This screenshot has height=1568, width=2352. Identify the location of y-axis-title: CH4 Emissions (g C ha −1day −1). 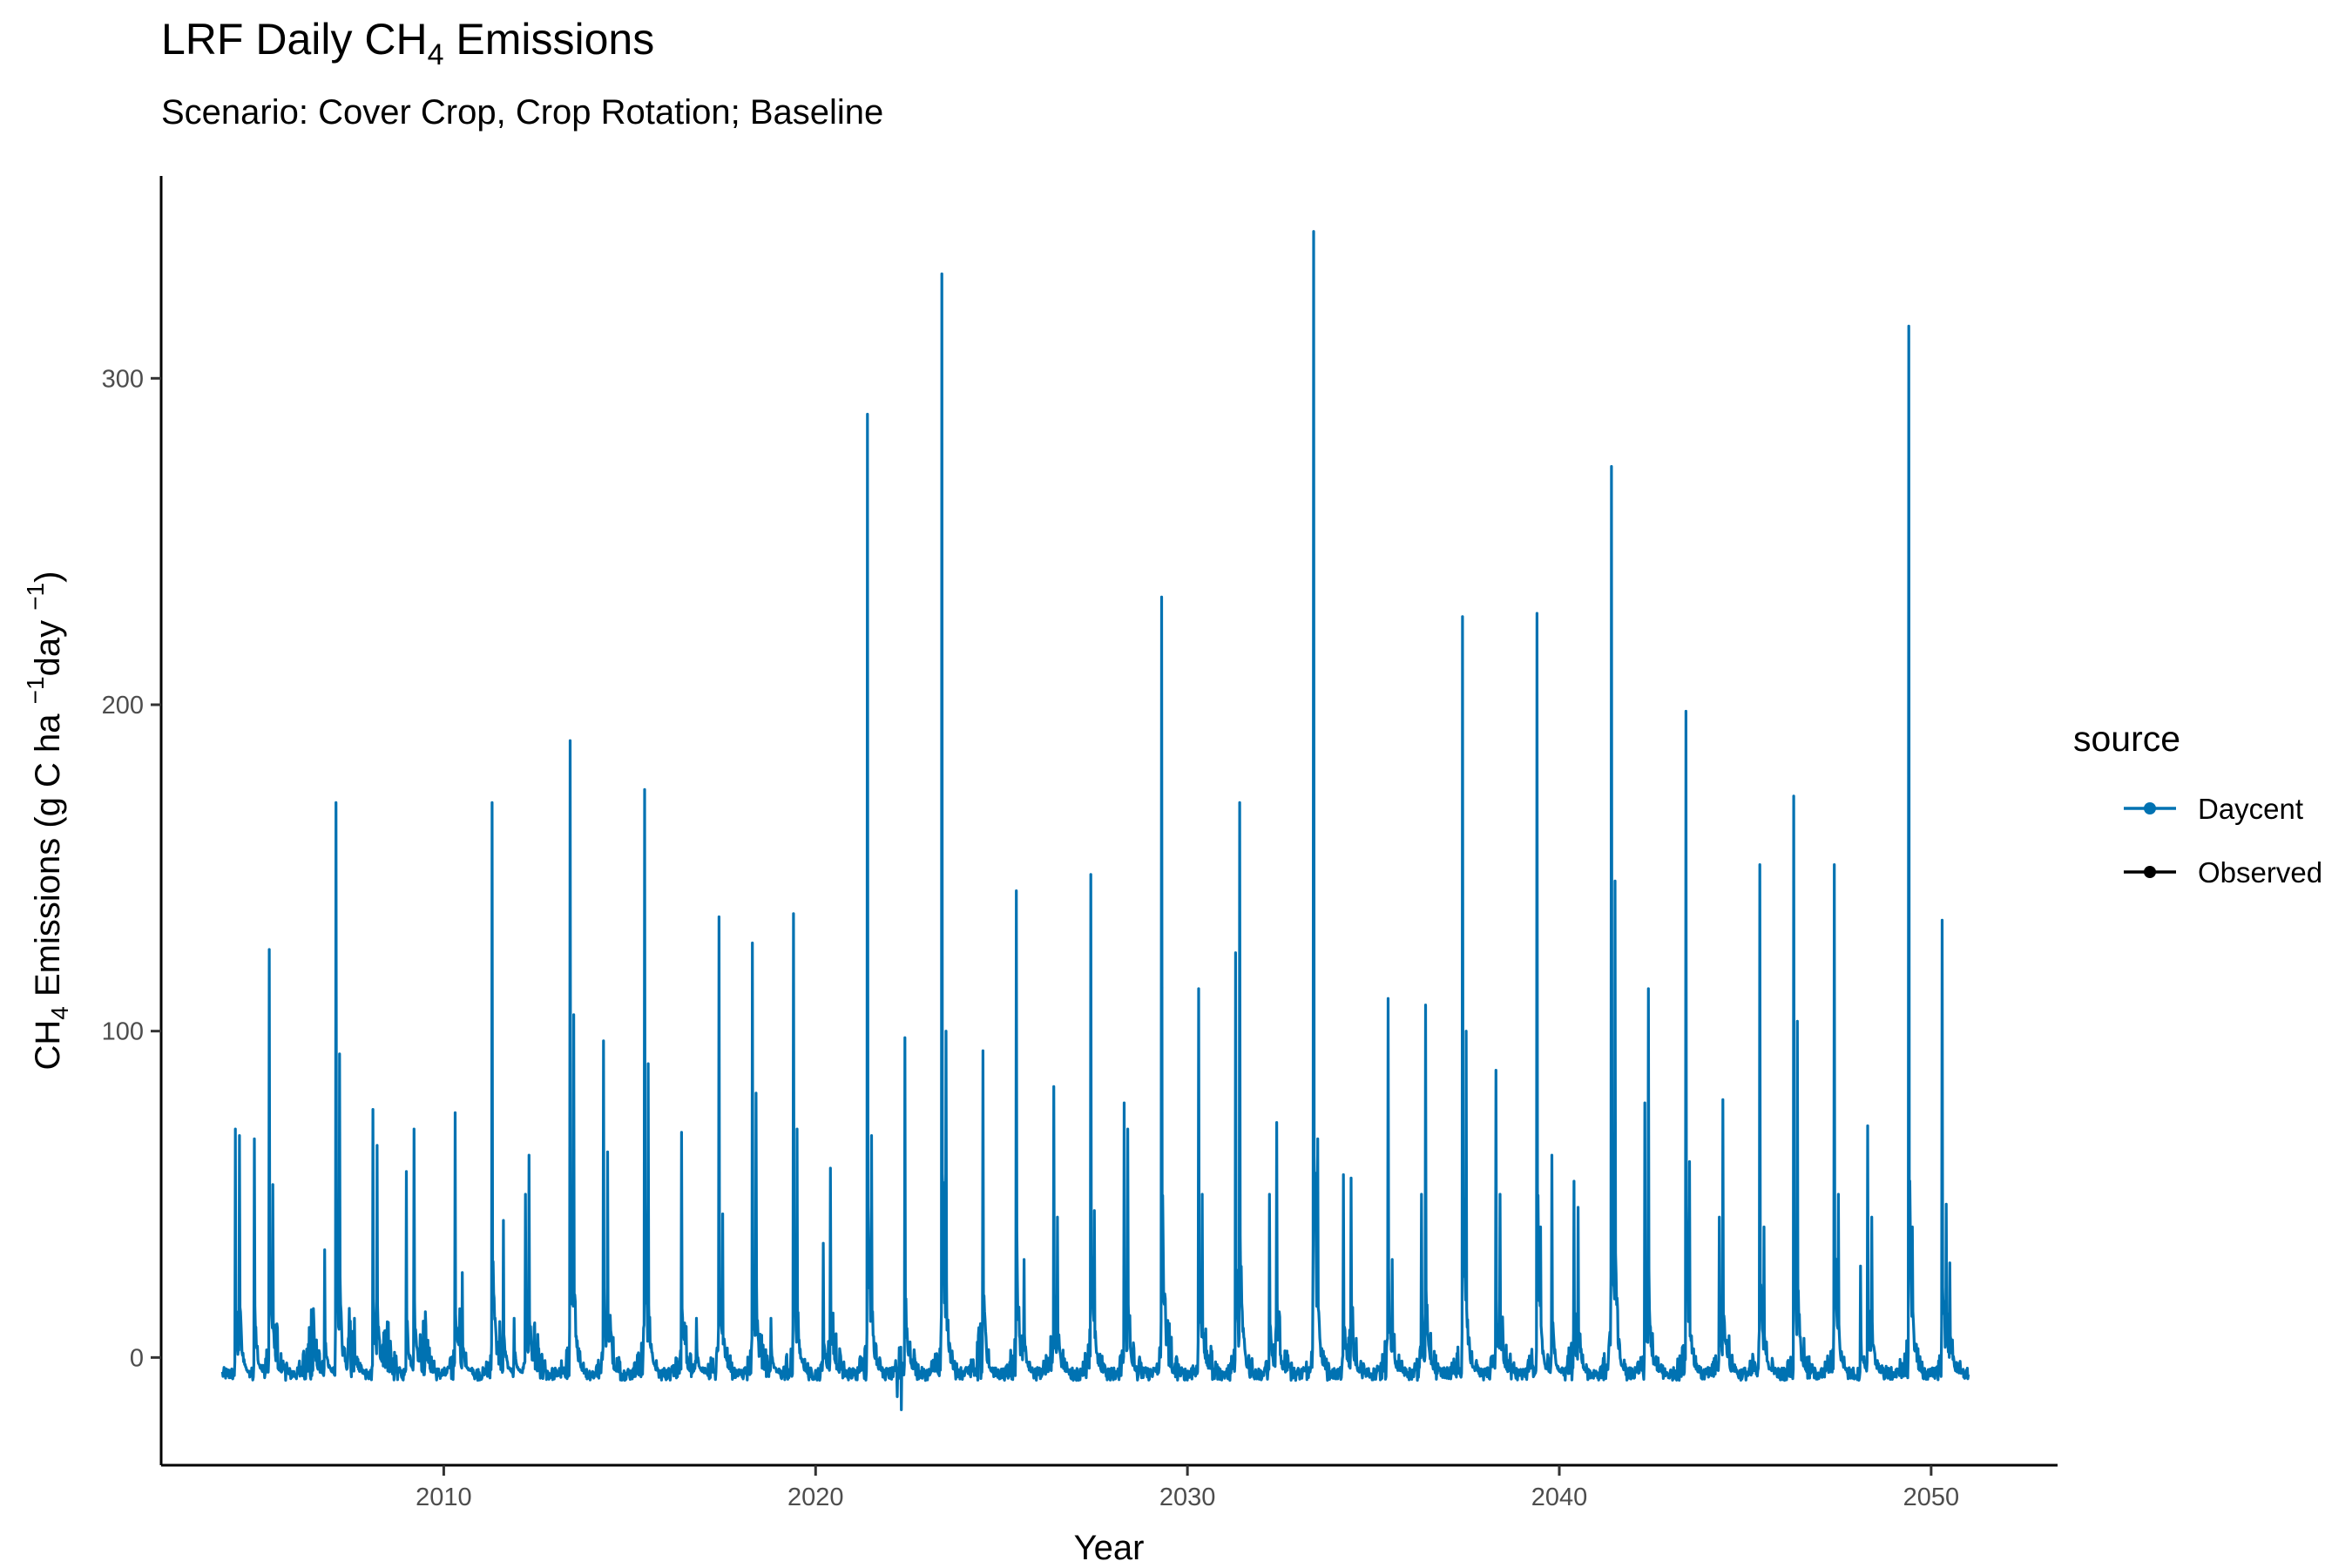
(48, 821).